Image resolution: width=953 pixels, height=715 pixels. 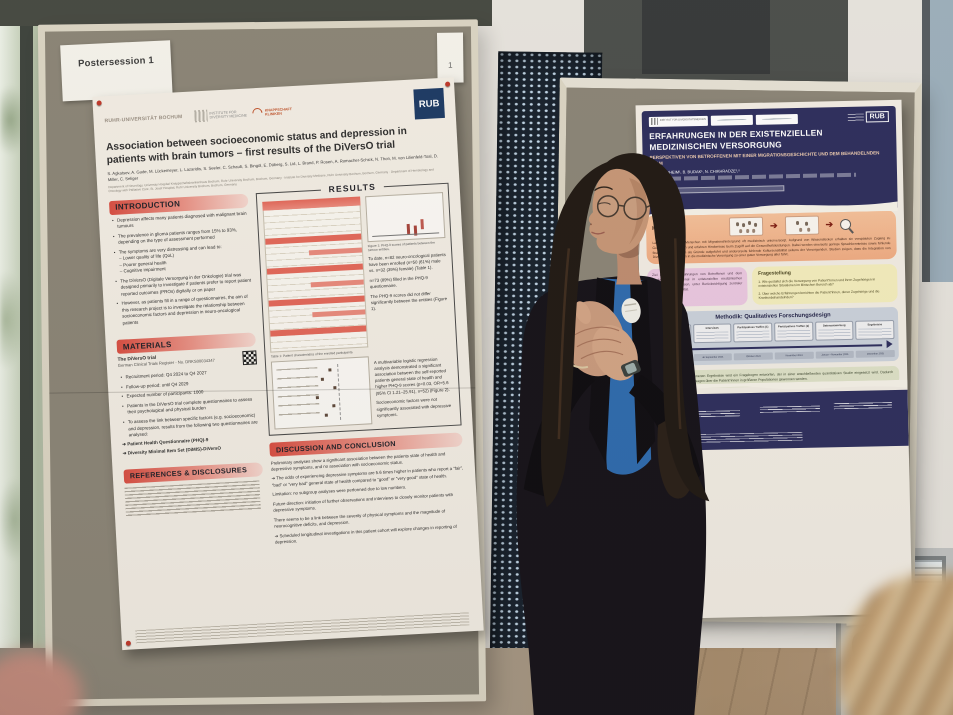 What do you see at coordinates (450, 57) in the screenshot?
I see `board-number-note-1: 1` at bounding box center [450, 57].